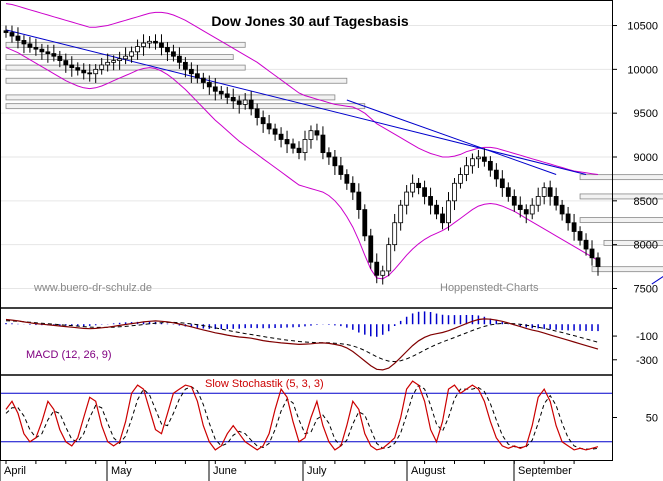 The height and width of the screenshot is (481, 663). Describe the element at coordinates (646, 289) in the screenshot. I see `price-tick-label: 7500` at that location.